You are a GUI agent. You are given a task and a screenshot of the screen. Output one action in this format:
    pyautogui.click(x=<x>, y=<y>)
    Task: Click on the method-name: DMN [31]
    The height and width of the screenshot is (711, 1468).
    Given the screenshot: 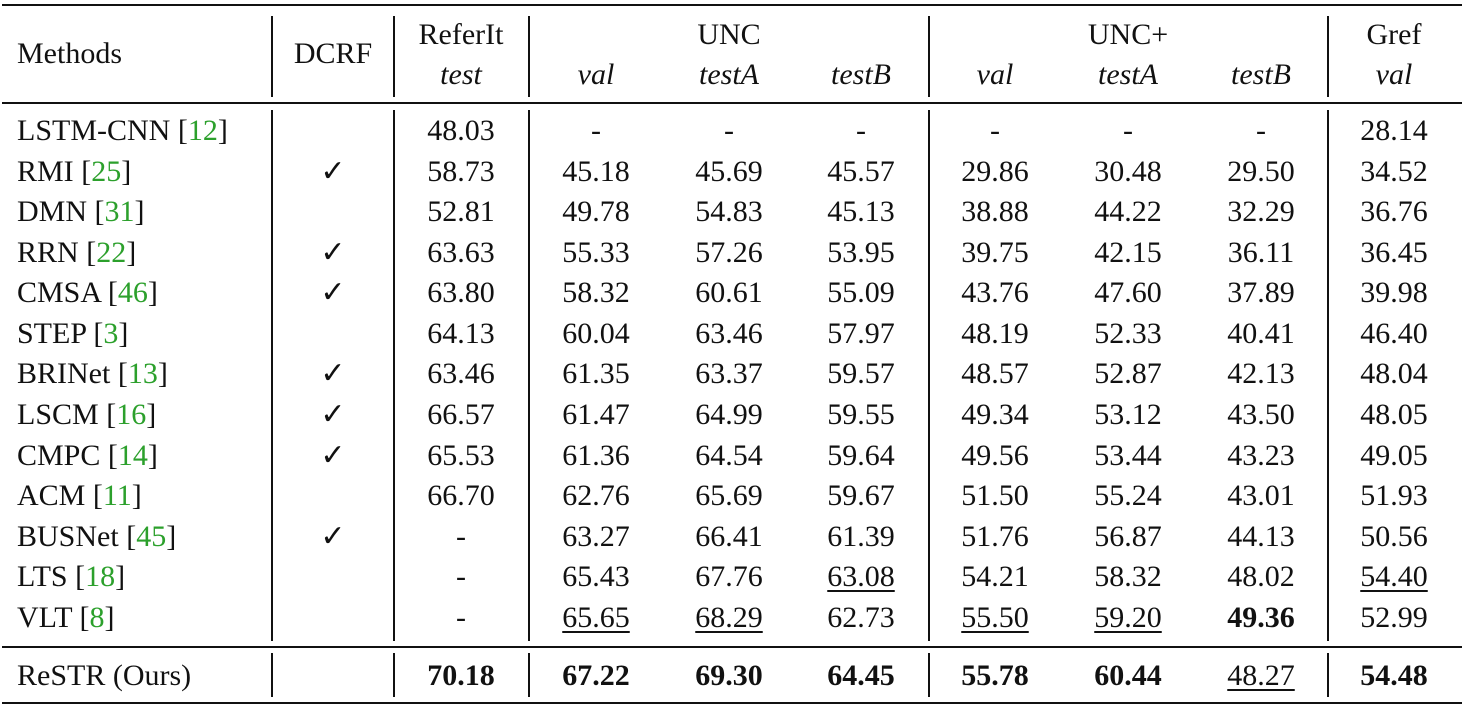 What is the action you would take?
    pyautogui.click(x=81, y=212)
    